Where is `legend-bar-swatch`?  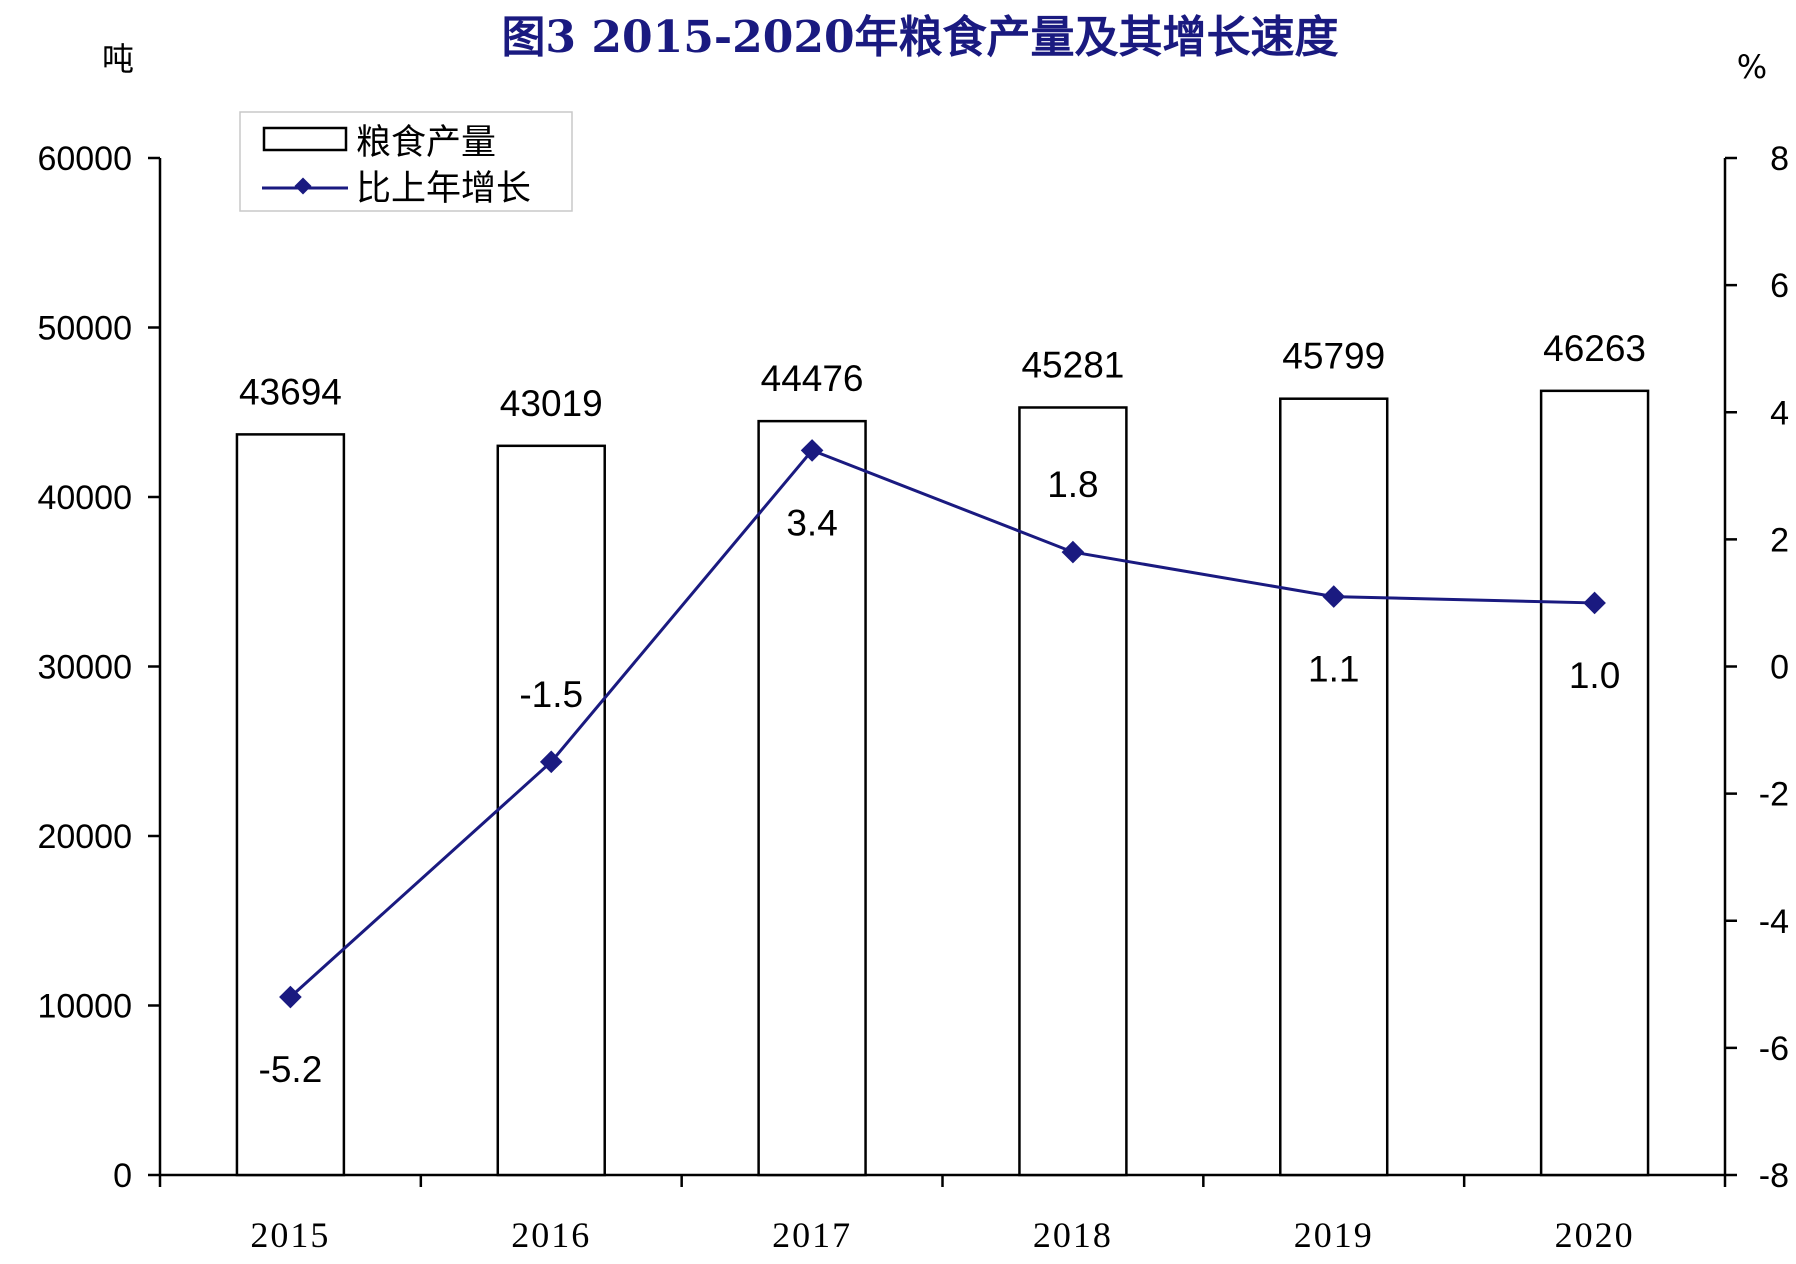 legend-bar-swatch is located at coordinates (305, 139).